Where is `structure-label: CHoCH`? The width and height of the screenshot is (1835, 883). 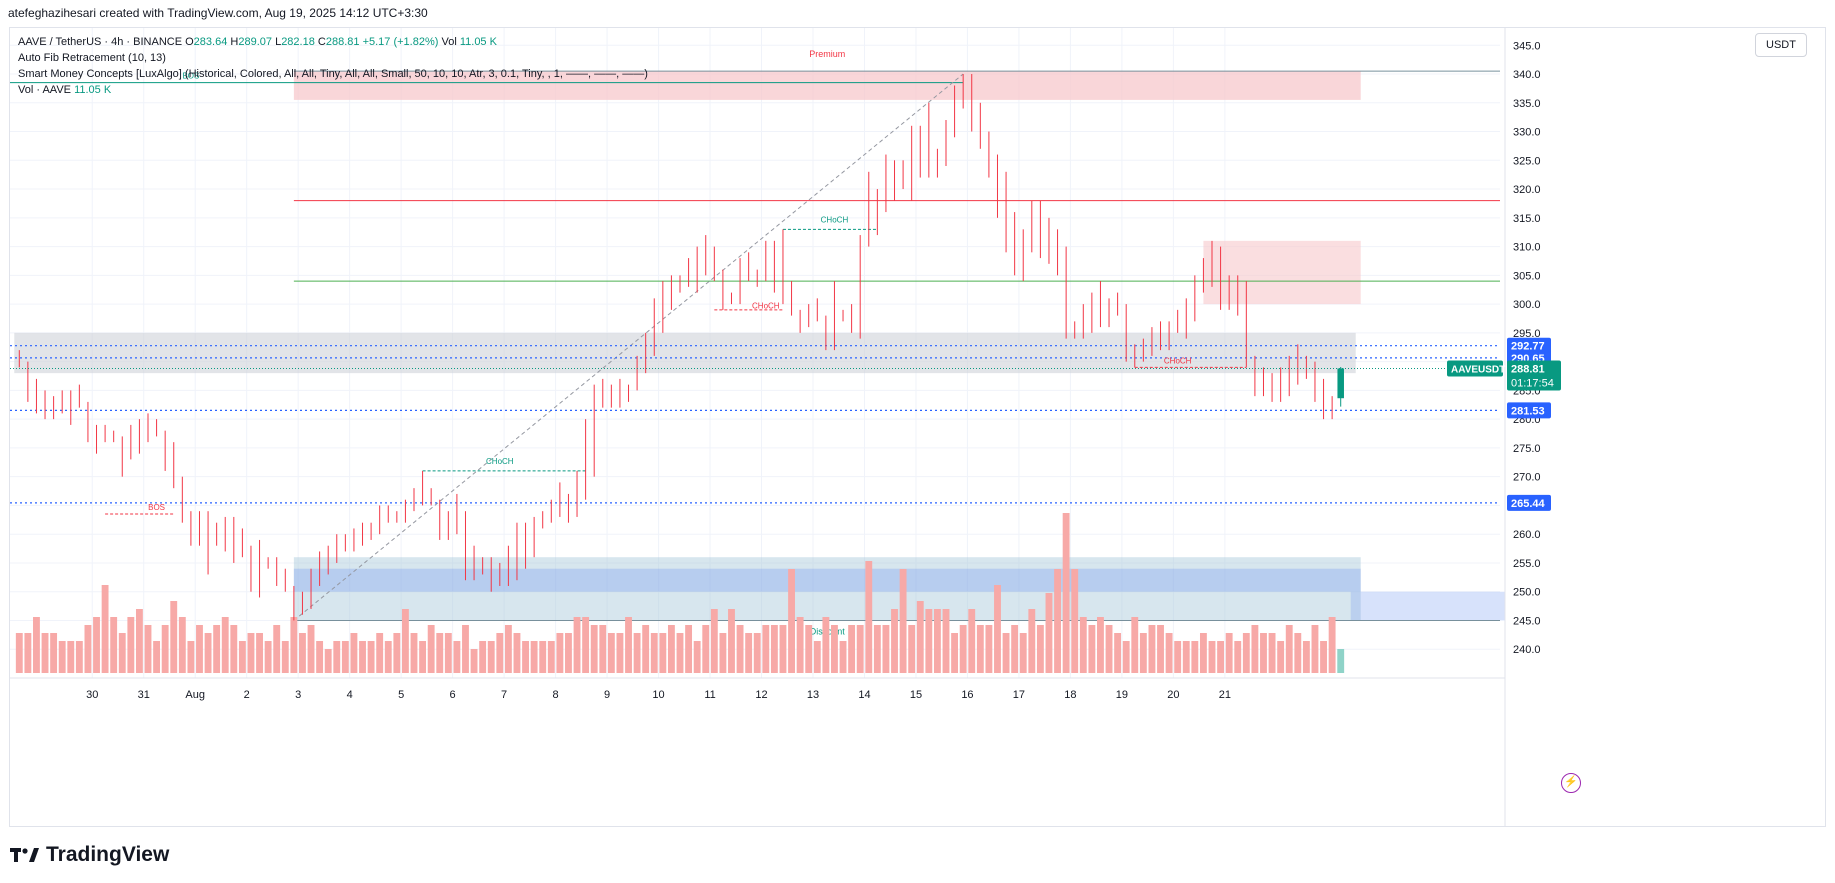
structure-label: CHoCH is located at coordinates (835, 219).